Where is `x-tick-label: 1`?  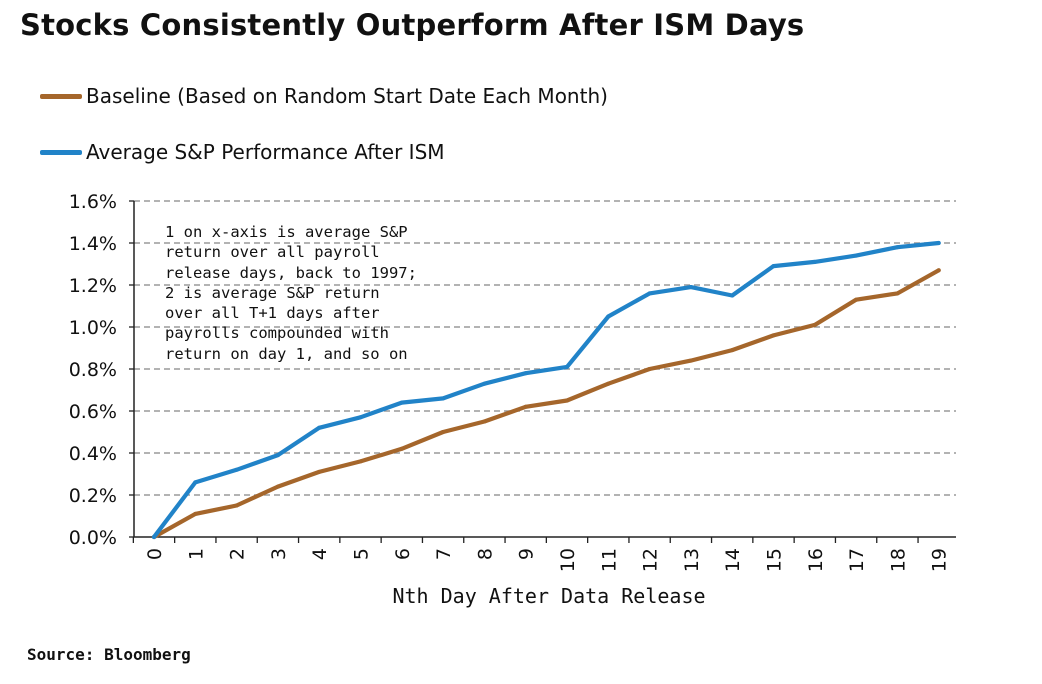
x-tick-label: 1 is located at coordinates (196, 554).